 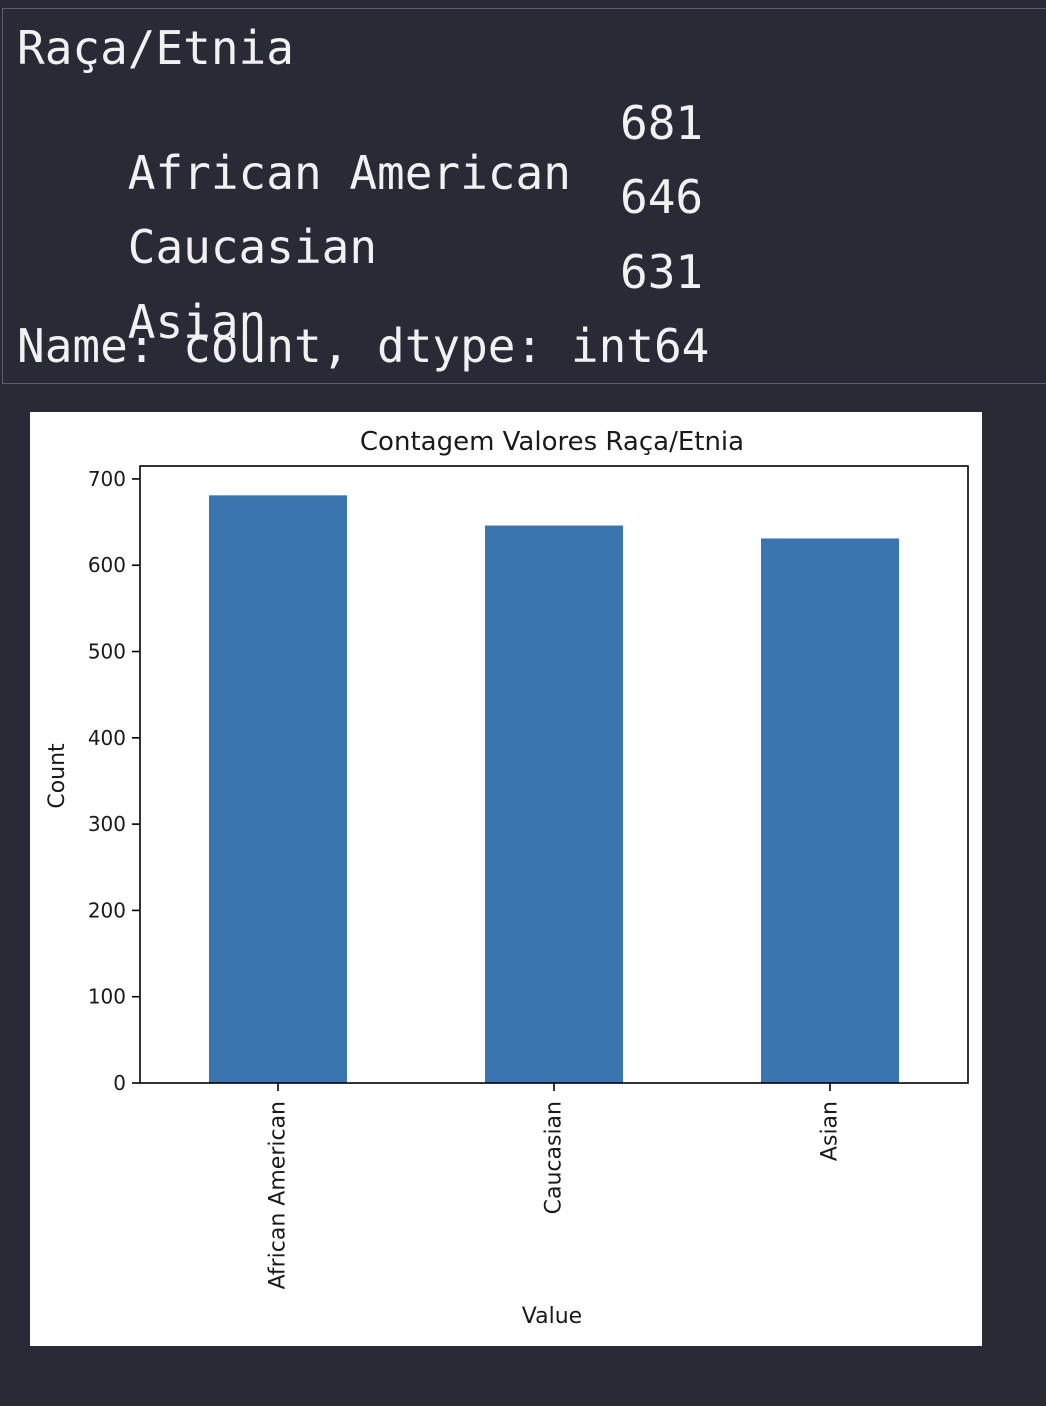 I want to click on x-axis-ticks: African American Caucasian Asian, so click(x=554, y=1186).